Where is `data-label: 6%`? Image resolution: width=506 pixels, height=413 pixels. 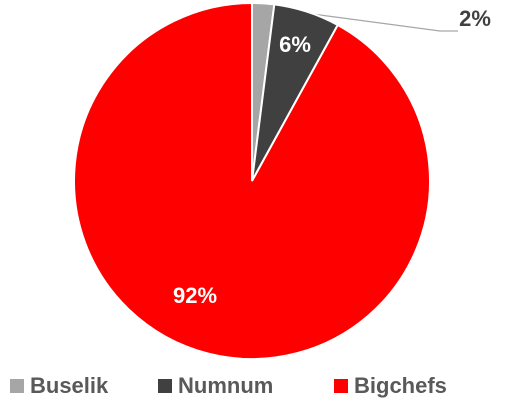
data-label: 6% is located at coordinates (295, 44).